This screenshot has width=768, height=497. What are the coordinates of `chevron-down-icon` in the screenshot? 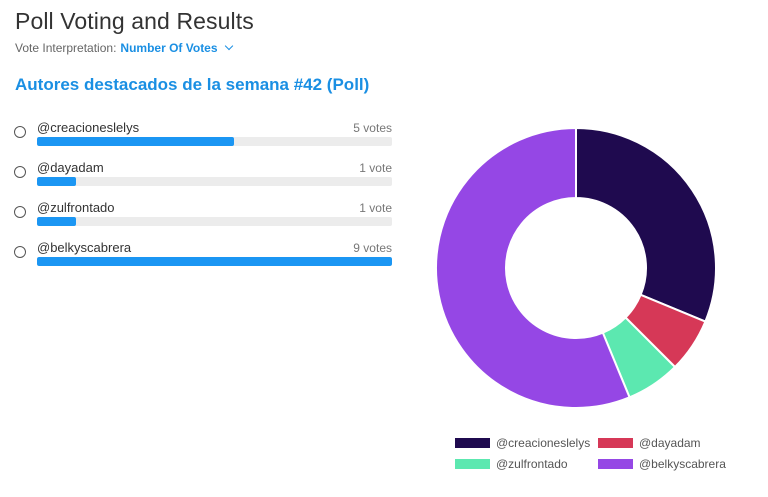 It's located at (228, 46).